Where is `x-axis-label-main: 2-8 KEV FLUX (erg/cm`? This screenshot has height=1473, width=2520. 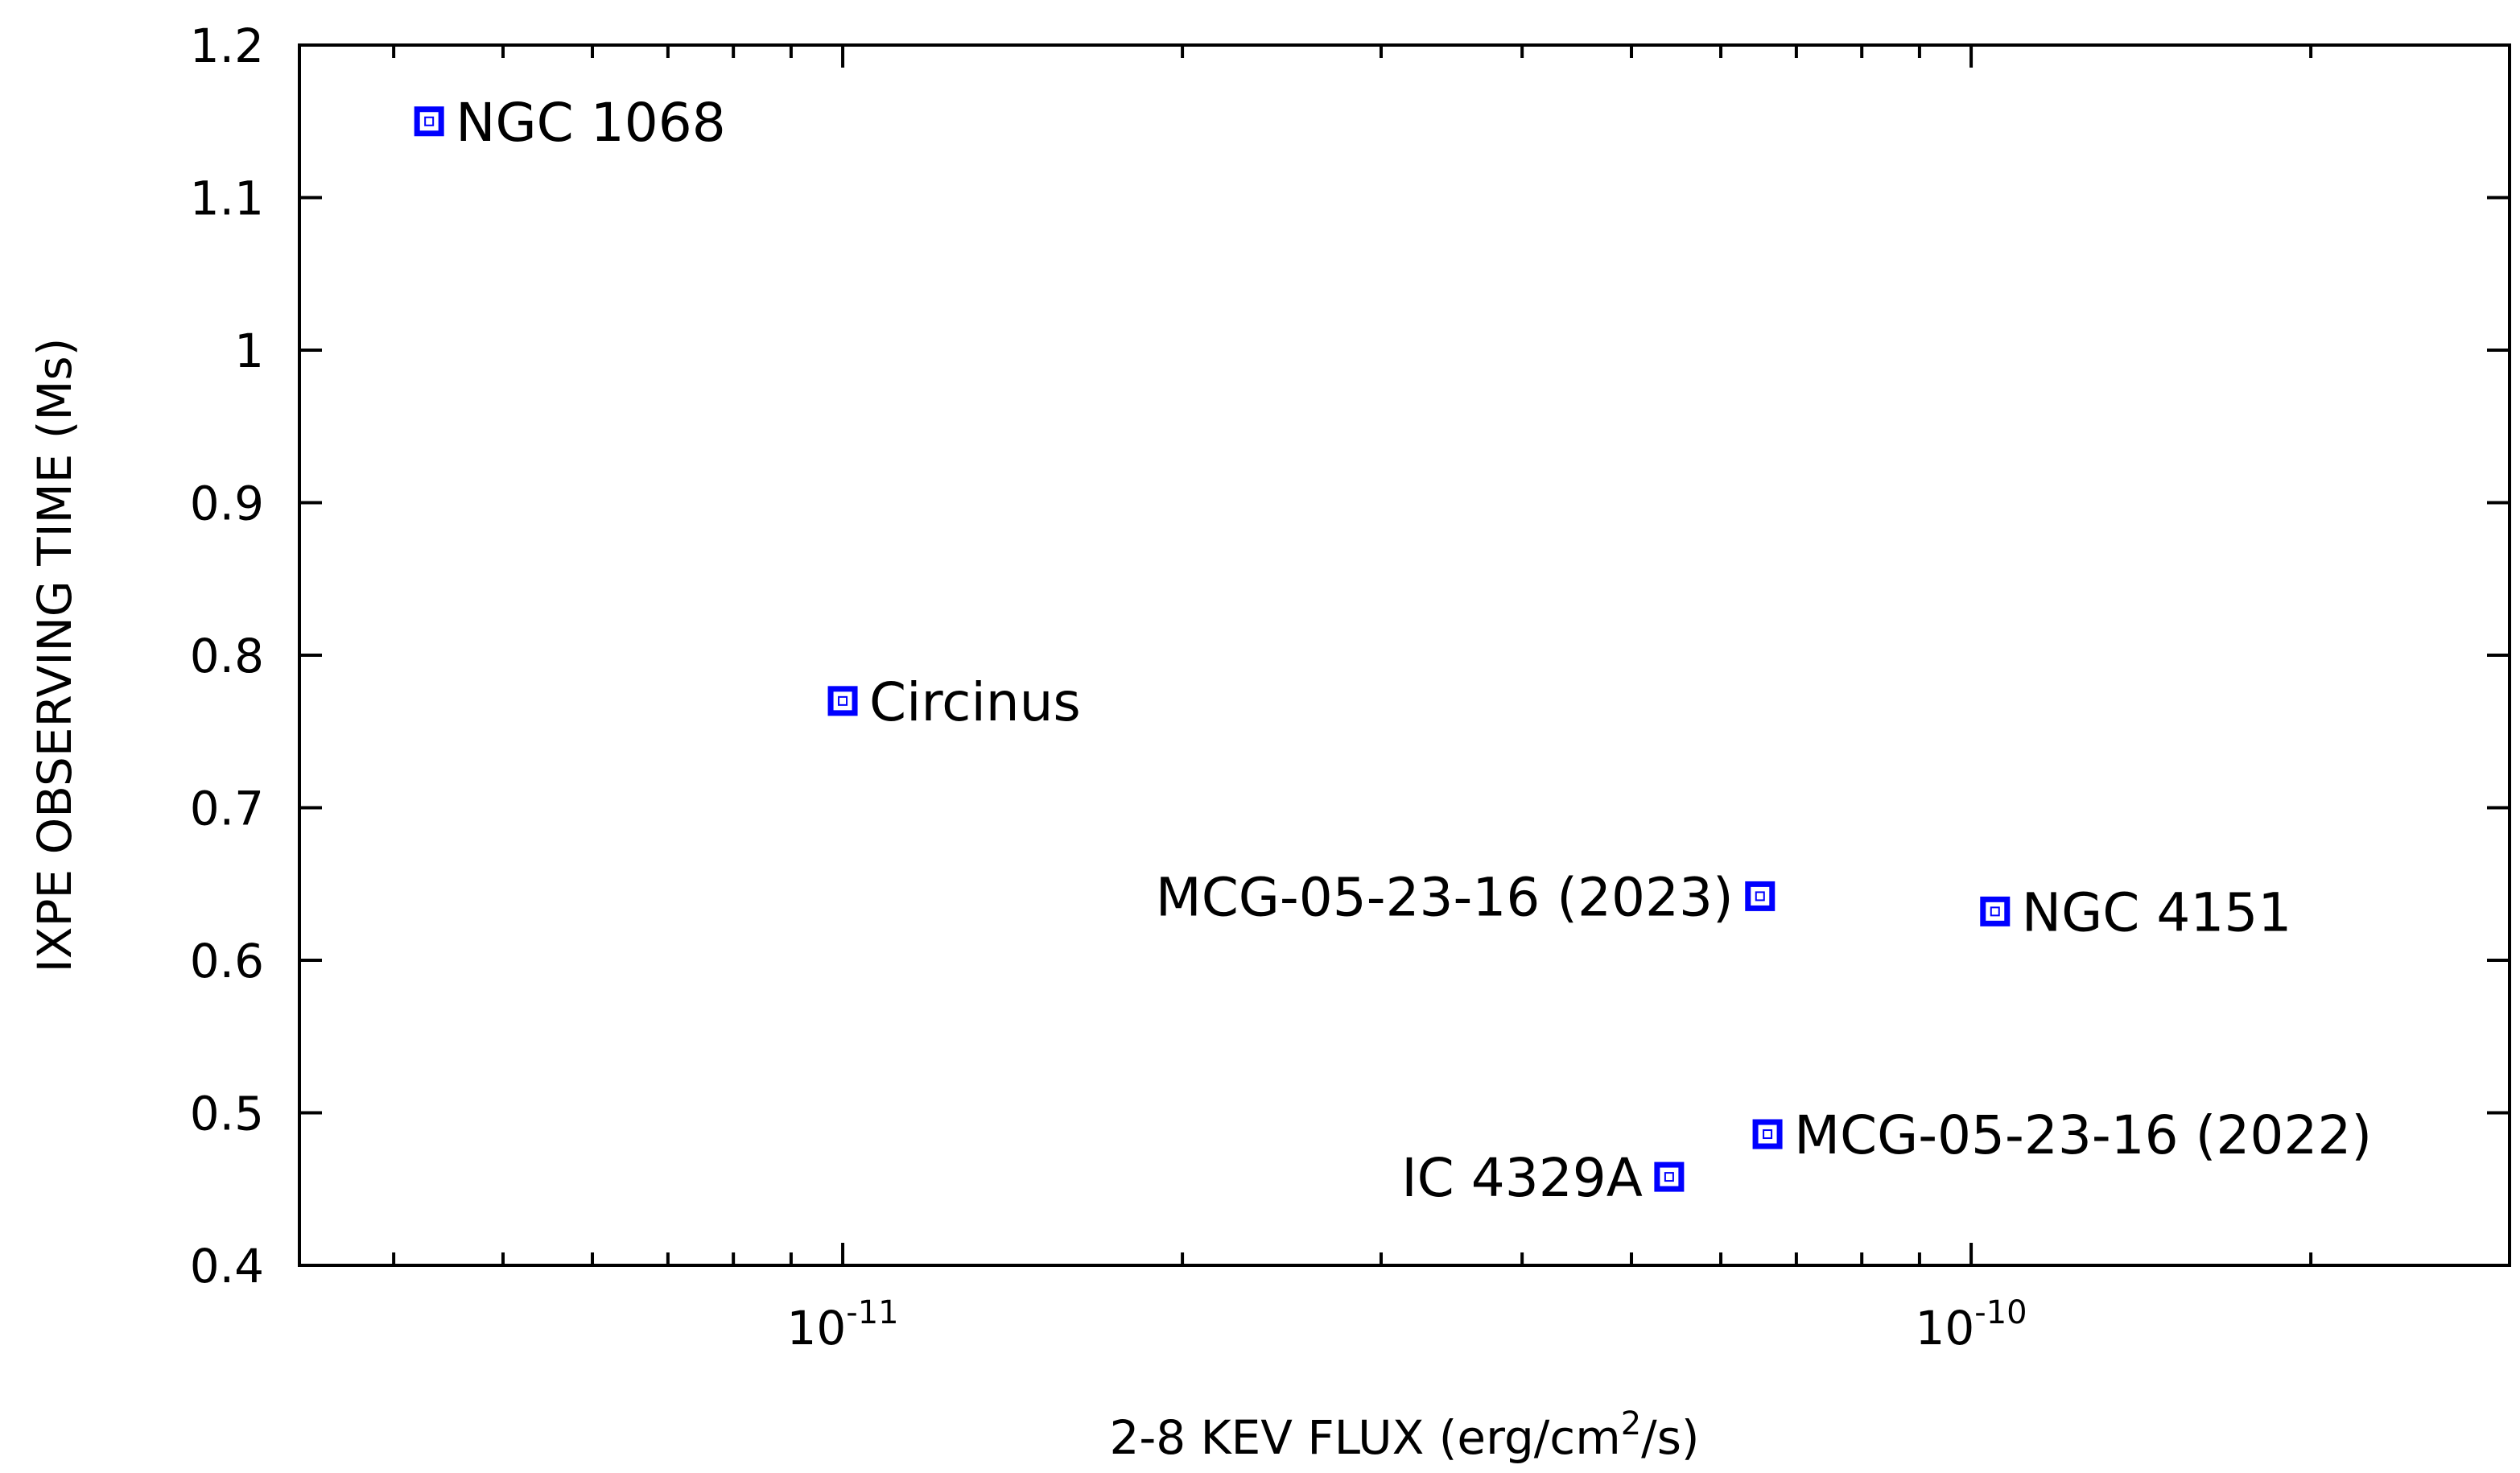
x-axis-label-main: 2-8 KEV FLUX (erg/cm is located at coordinates (1364, 1437).